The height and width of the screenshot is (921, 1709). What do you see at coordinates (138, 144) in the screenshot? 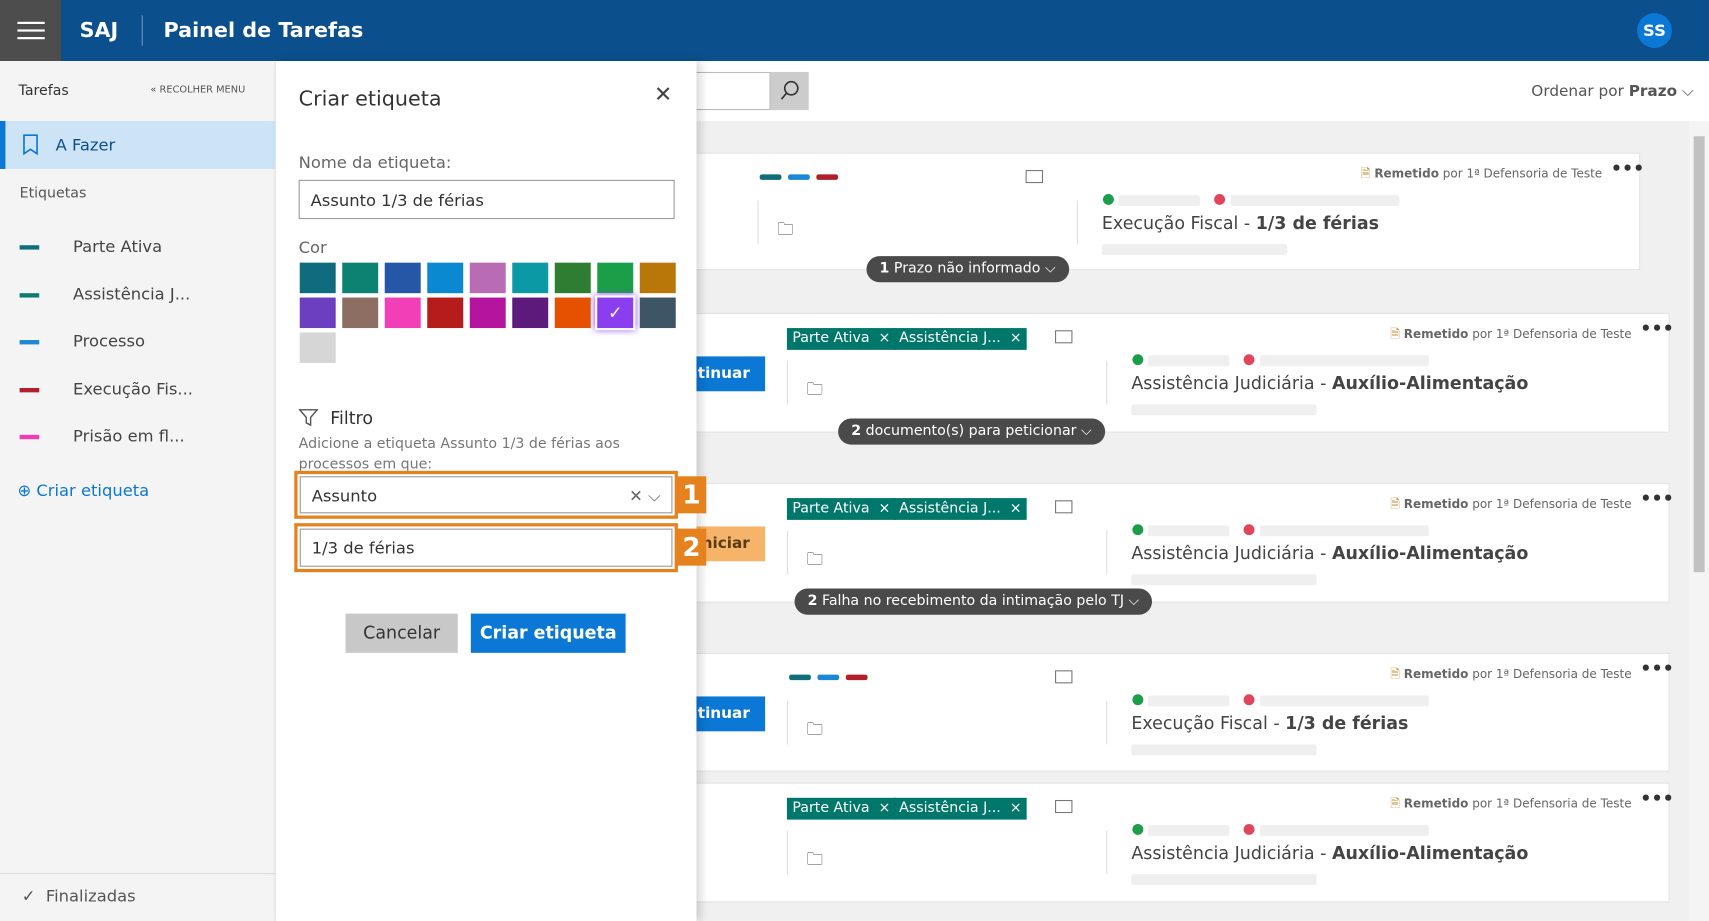
I see `active-item: A Fazer` at bounding box center [138, 144].